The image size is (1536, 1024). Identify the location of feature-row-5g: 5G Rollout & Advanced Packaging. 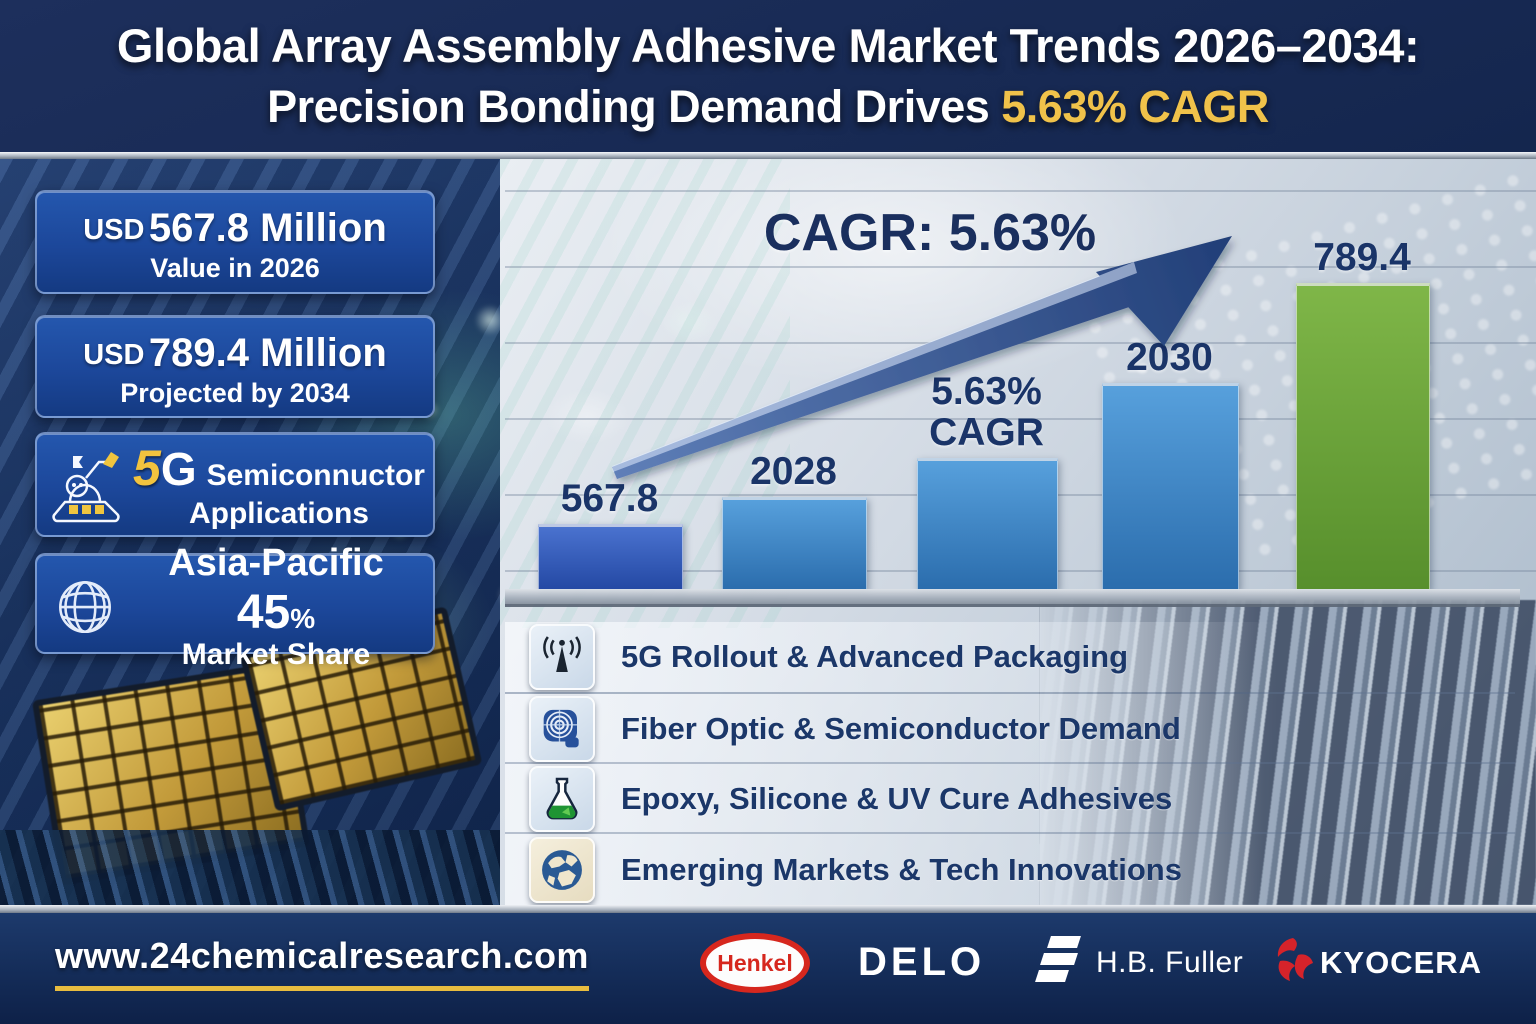
(1020, 657).